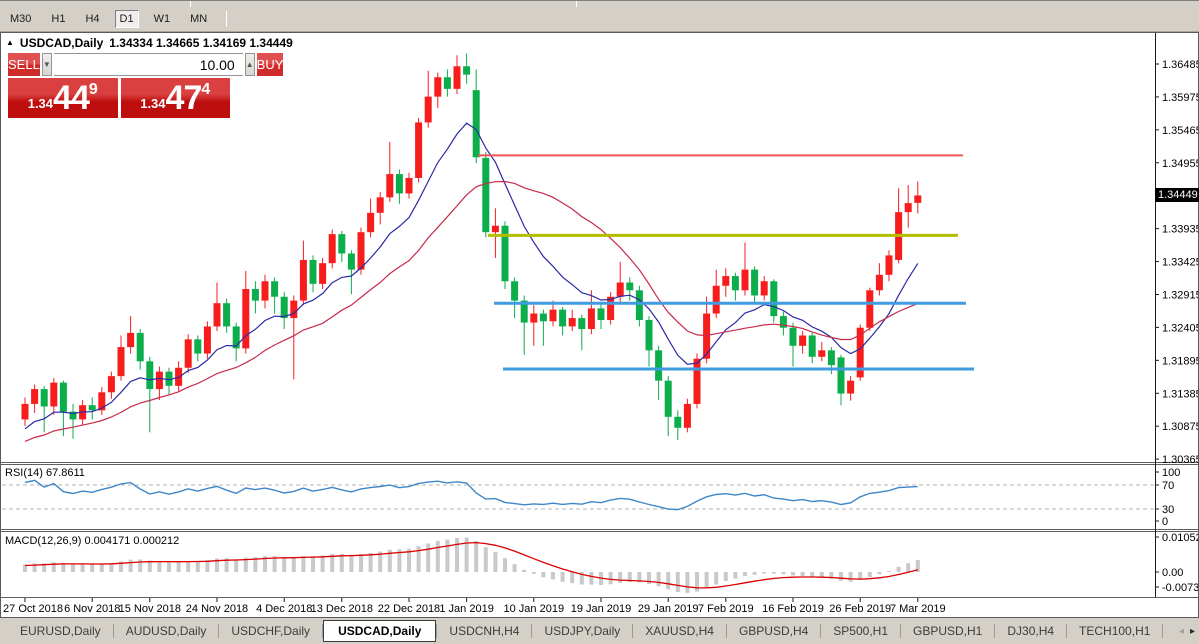 This screenshot has height=644, width=1199. I want to click on timeframe-button-h1: H1, so click(58, 19).